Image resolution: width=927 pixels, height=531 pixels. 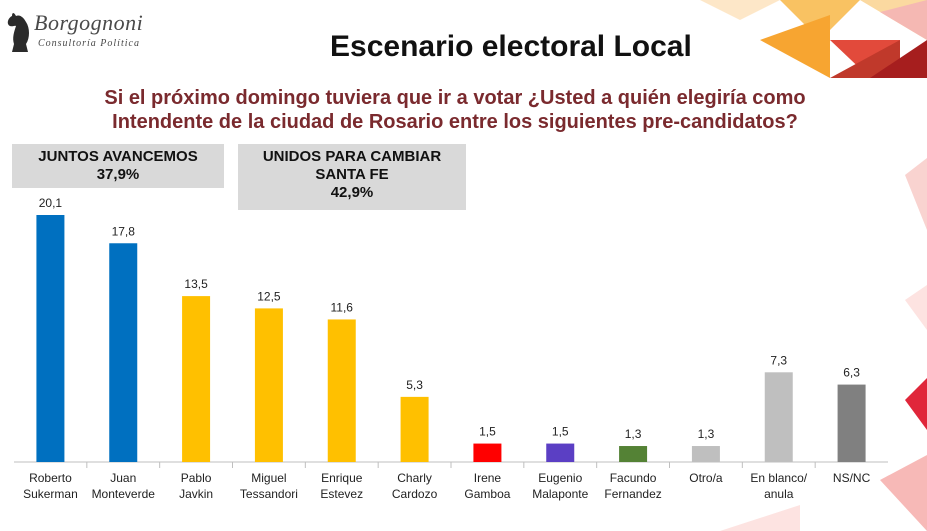 I want to click on category-label: Fernandez, so click(x=632, y=494).